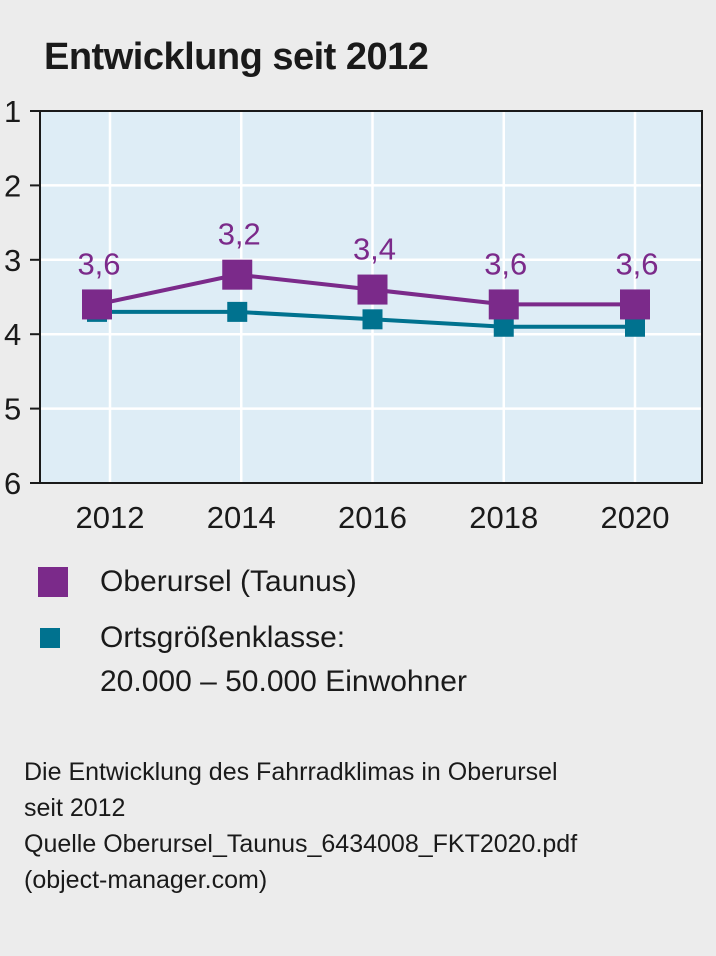 The height and width of the screenshot is (956, 716). Describe the element at coordinates (12, 111) in the screenshot. I see `y-tick-label: 1` at that location.